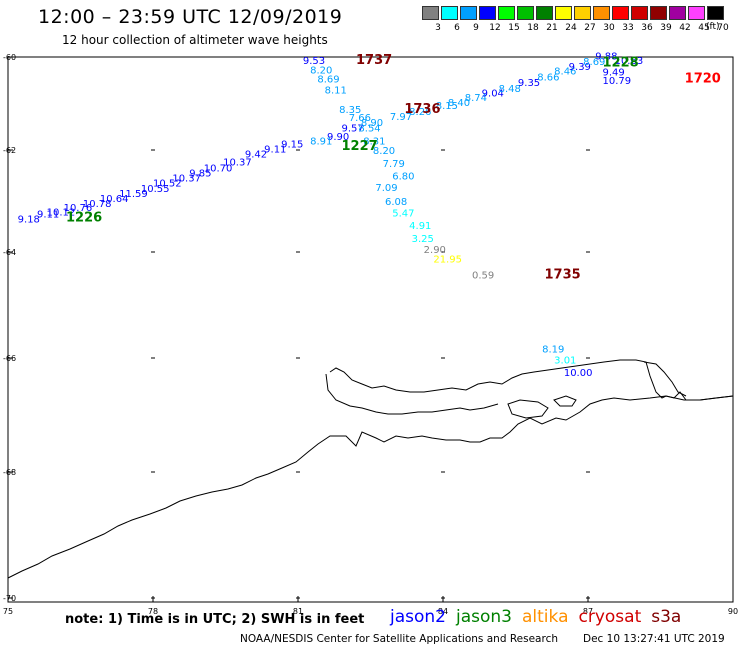 This screenshot has width=740, height=650. Describe the element at coordinates (438, 28) in the screenshot. I see `legend-label: 3` at that location.